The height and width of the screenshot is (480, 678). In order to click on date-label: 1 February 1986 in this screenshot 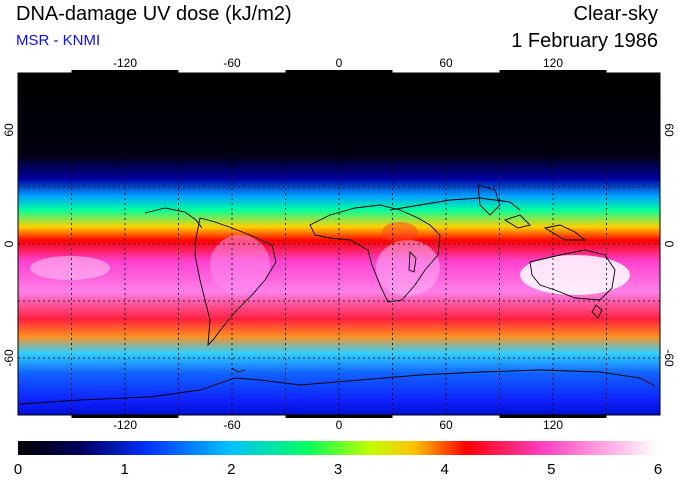, I will do `click(584, 41)`.